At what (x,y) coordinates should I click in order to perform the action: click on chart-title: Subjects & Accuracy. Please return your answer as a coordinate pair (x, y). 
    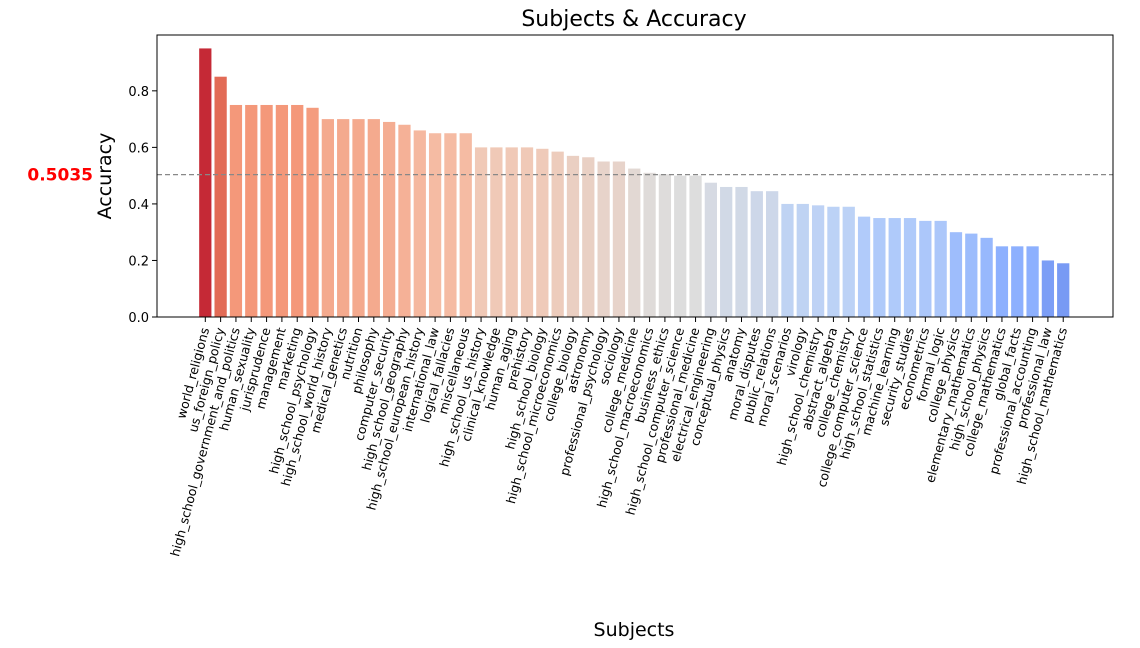
    Looking at the image, I should click on (633, 19).